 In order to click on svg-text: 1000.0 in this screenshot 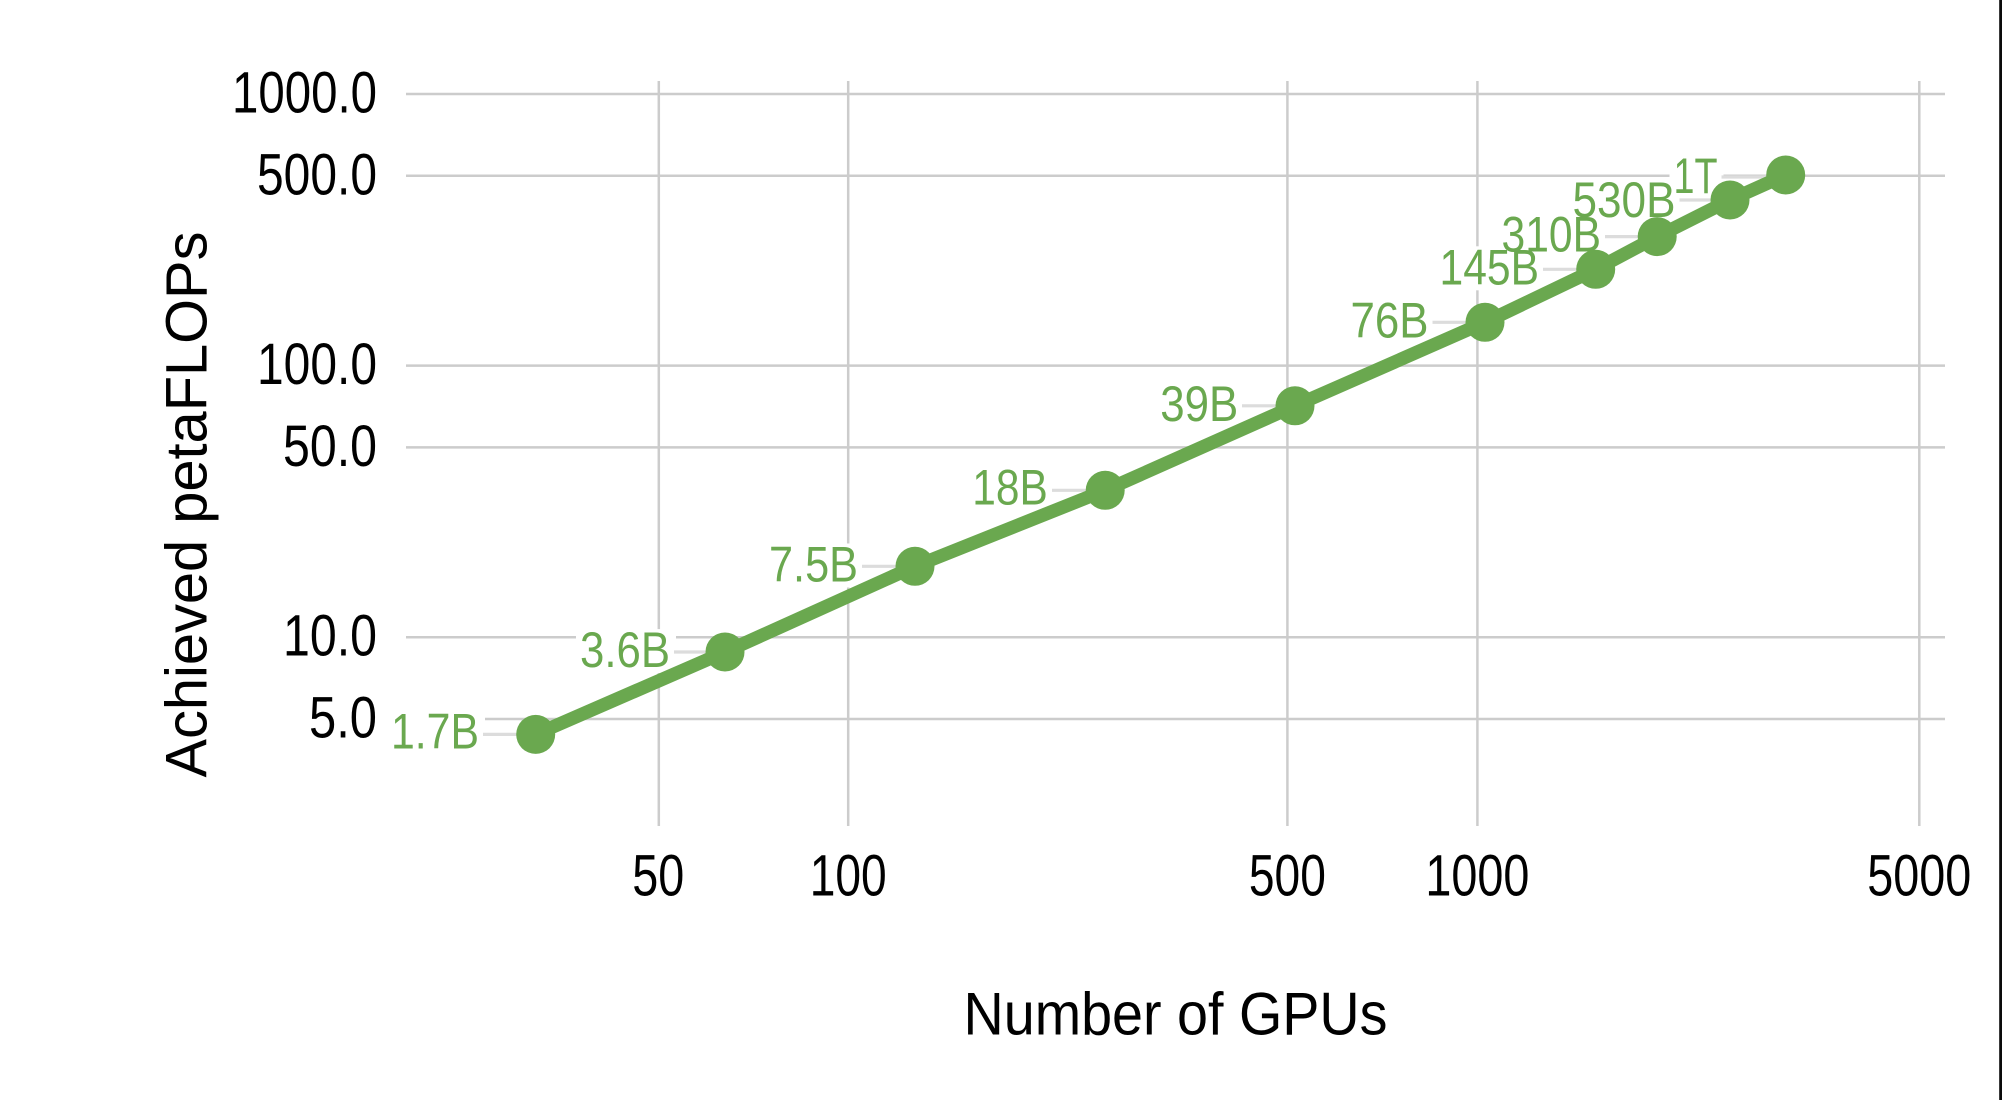, I will do `click(304, 93)`.